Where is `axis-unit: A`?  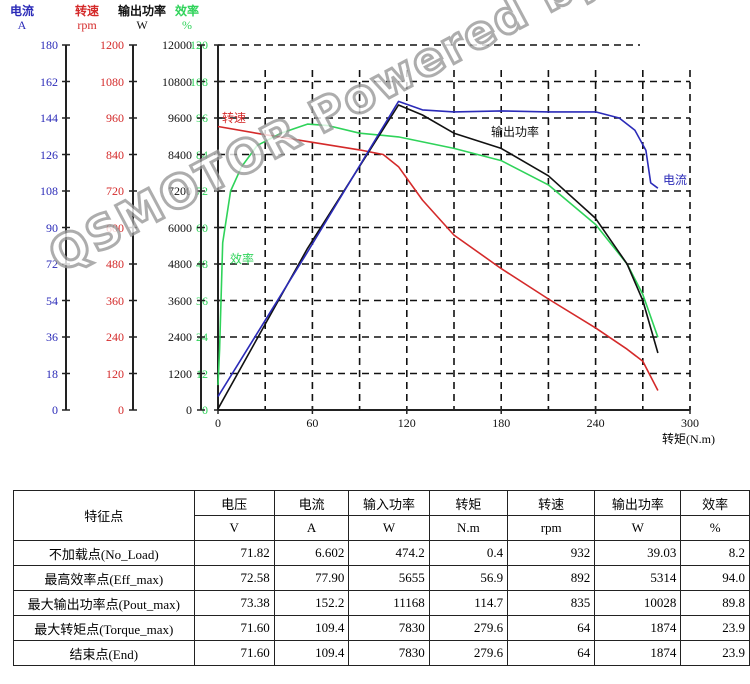 axis-unit: A is located at coordinates (22, 25).